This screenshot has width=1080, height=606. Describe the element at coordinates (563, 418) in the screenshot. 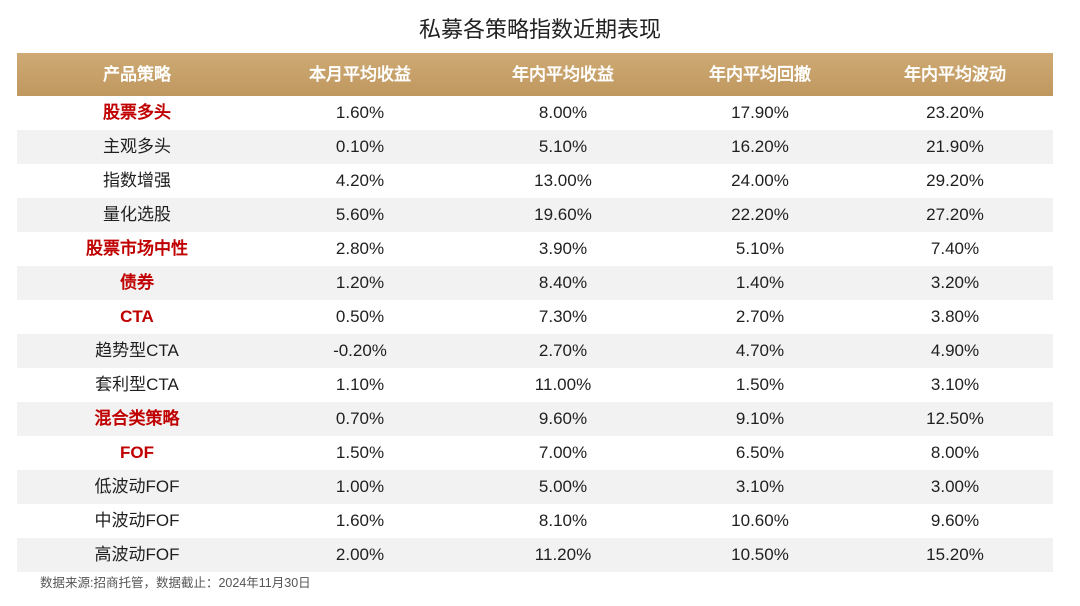

I see `ytd-avg-return-cell: 9.60%` at that location.